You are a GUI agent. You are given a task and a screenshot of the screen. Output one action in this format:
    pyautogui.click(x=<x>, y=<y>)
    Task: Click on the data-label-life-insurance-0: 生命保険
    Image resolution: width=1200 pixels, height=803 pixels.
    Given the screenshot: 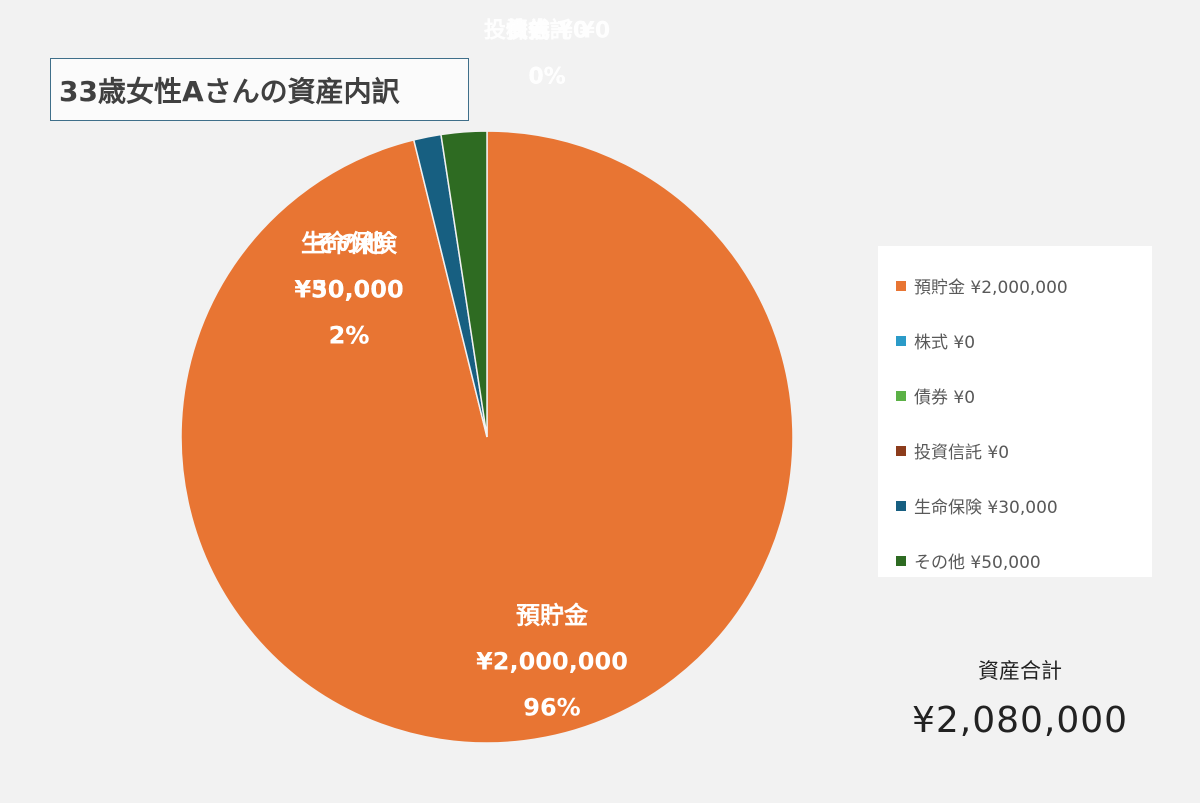 What is the action you would take?
    pyautogui.click(x=349, y=243)
    